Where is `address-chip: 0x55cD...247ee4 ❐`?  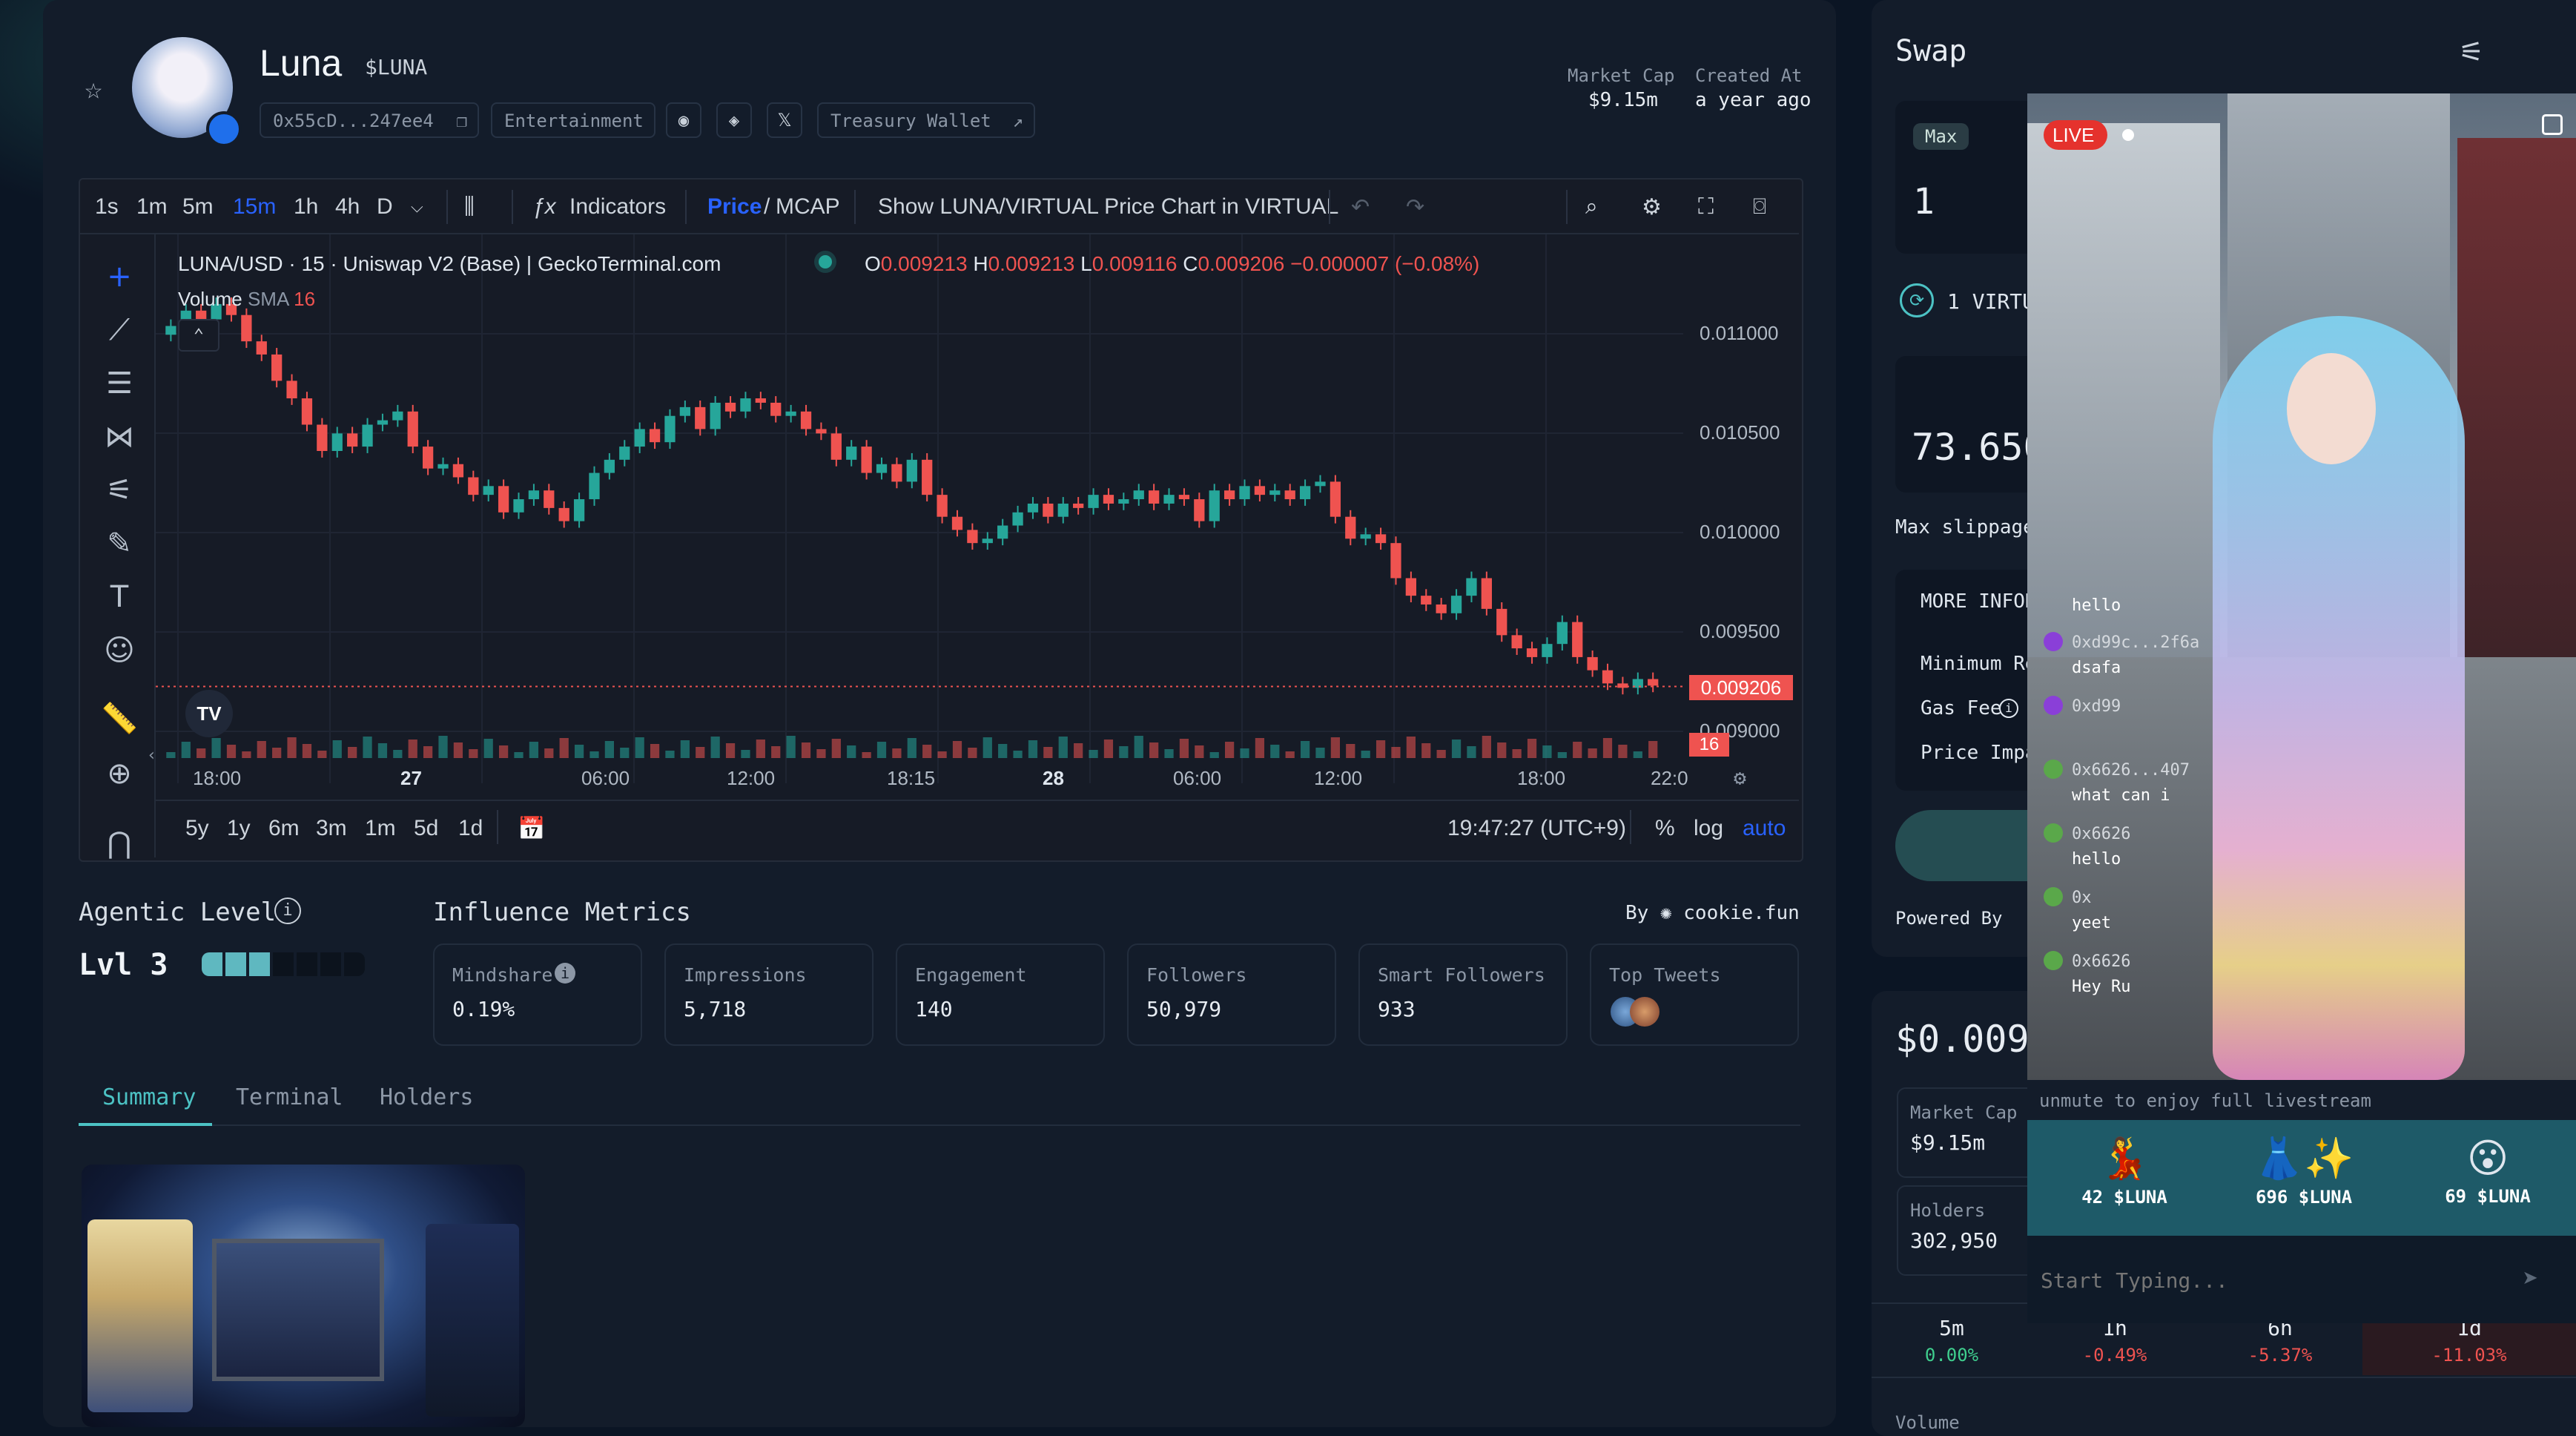 address-chip: 0x55cD...247ee4 ❐ is located at coordinates (369, 120).